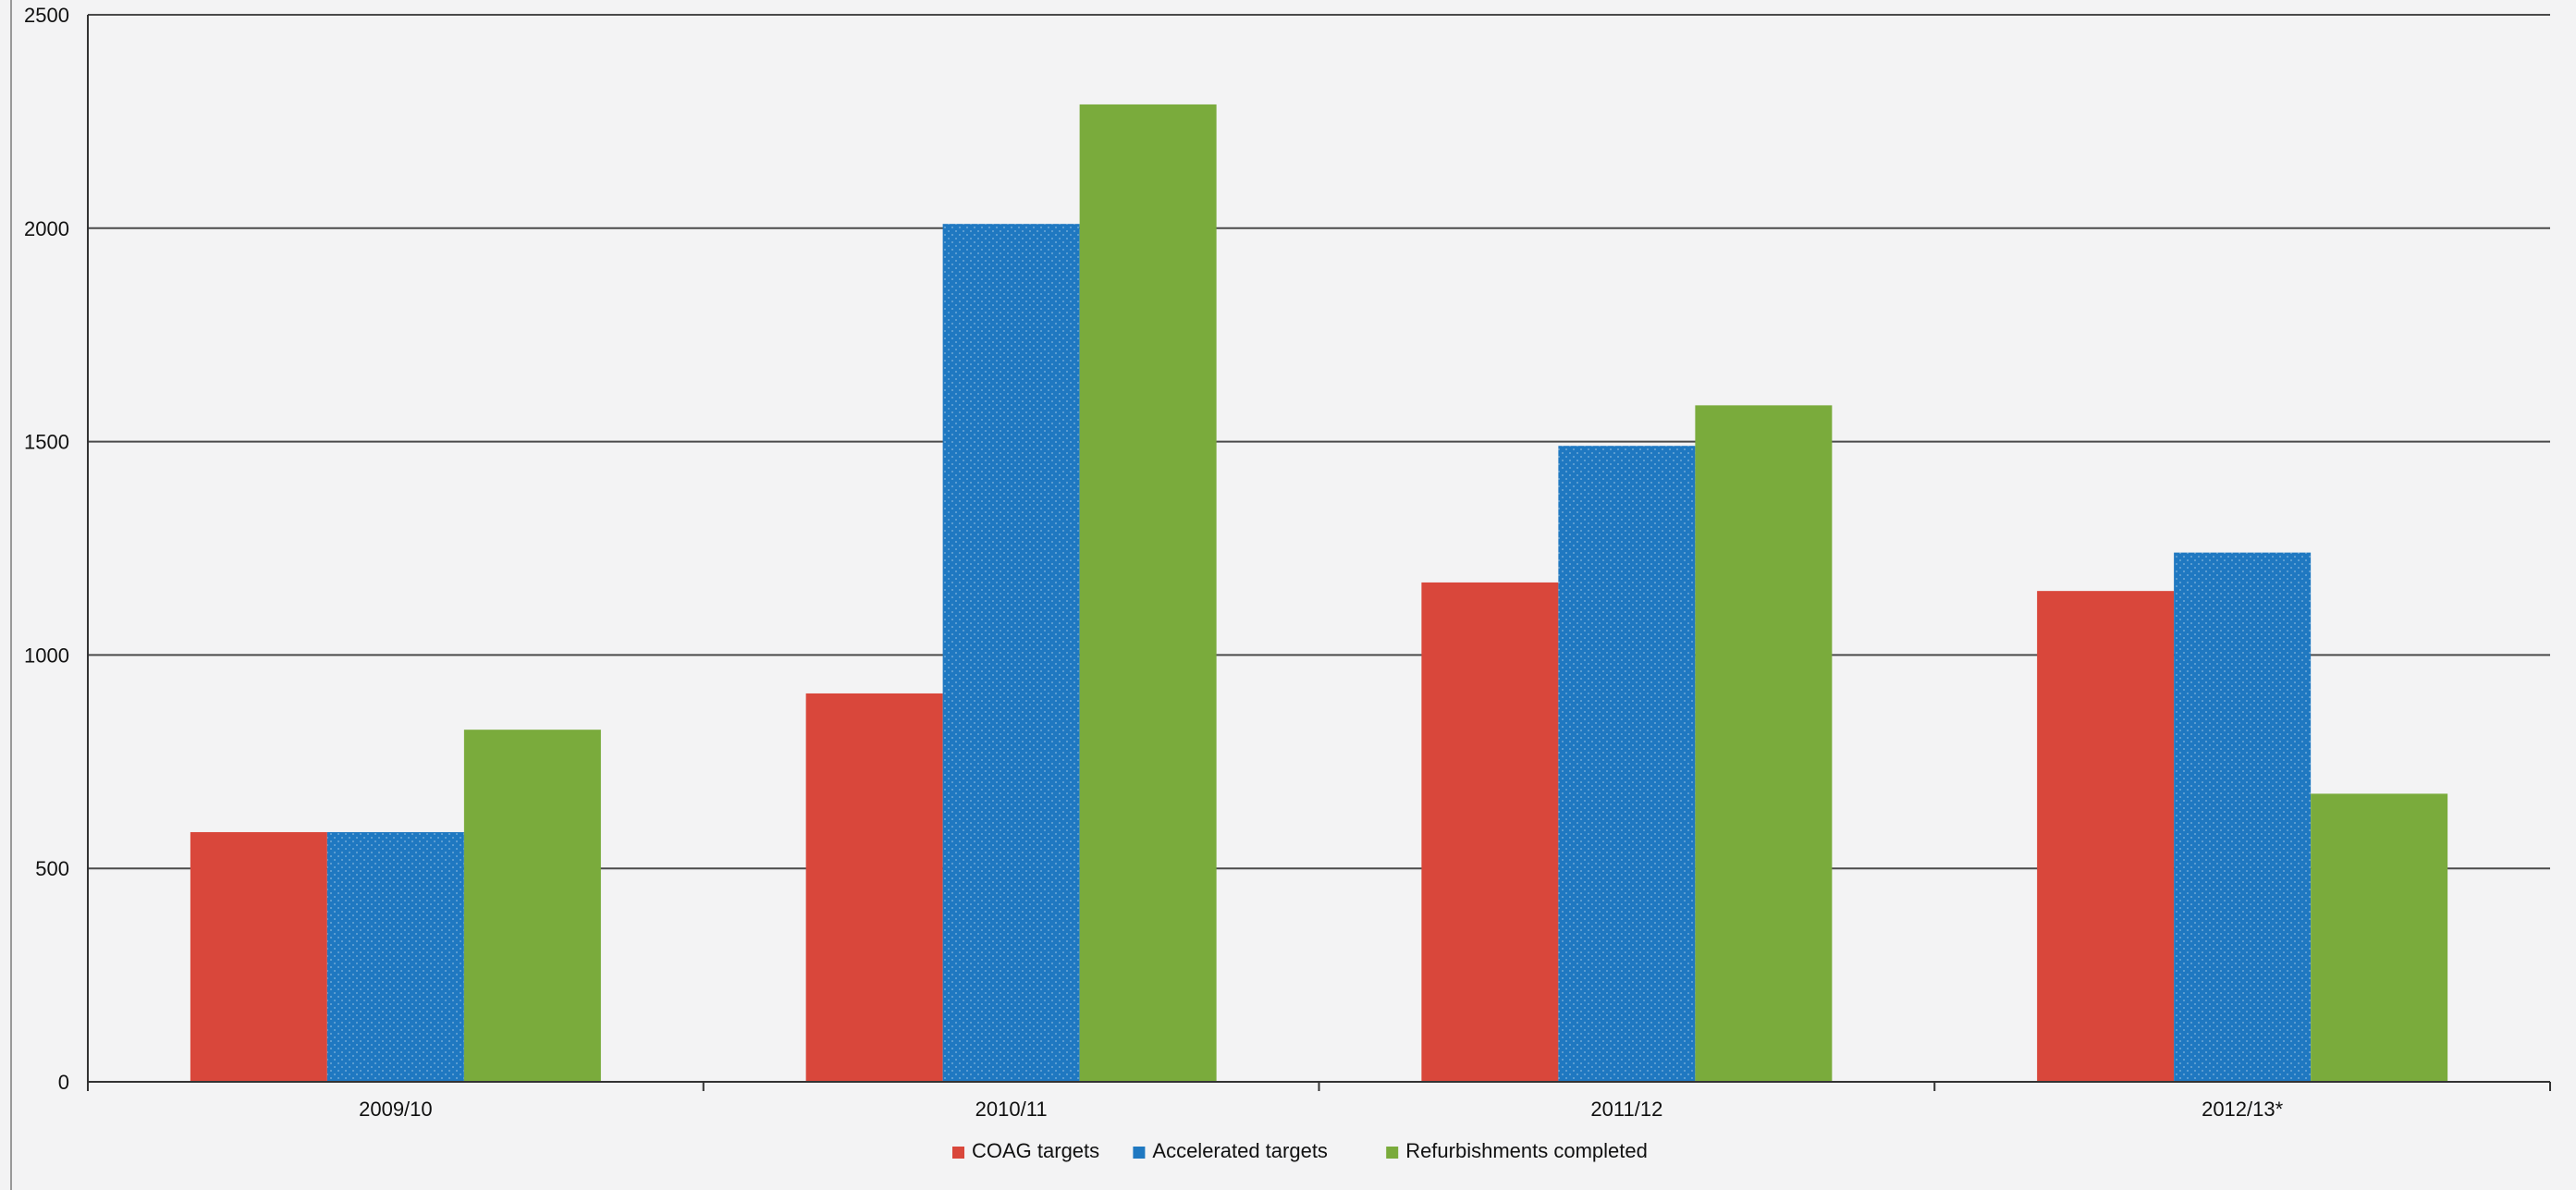 Image resolution: width=2576 pixels, height=1190 pixels. What do you see at coordinates (52, 868) in the screenshot?
I see `y-tick-label: 500` at bounding box center [52, 868].